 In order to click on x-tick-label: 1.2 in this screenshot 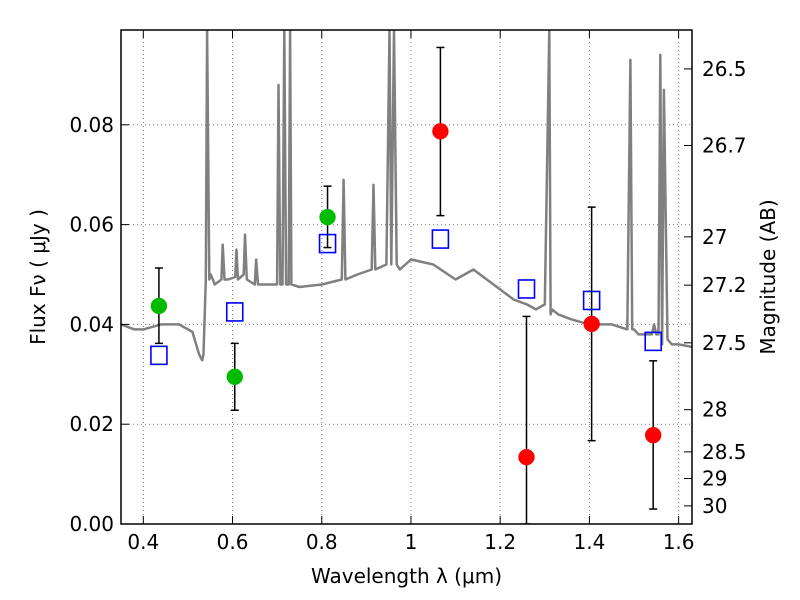, I will do `click(500, 542)`.